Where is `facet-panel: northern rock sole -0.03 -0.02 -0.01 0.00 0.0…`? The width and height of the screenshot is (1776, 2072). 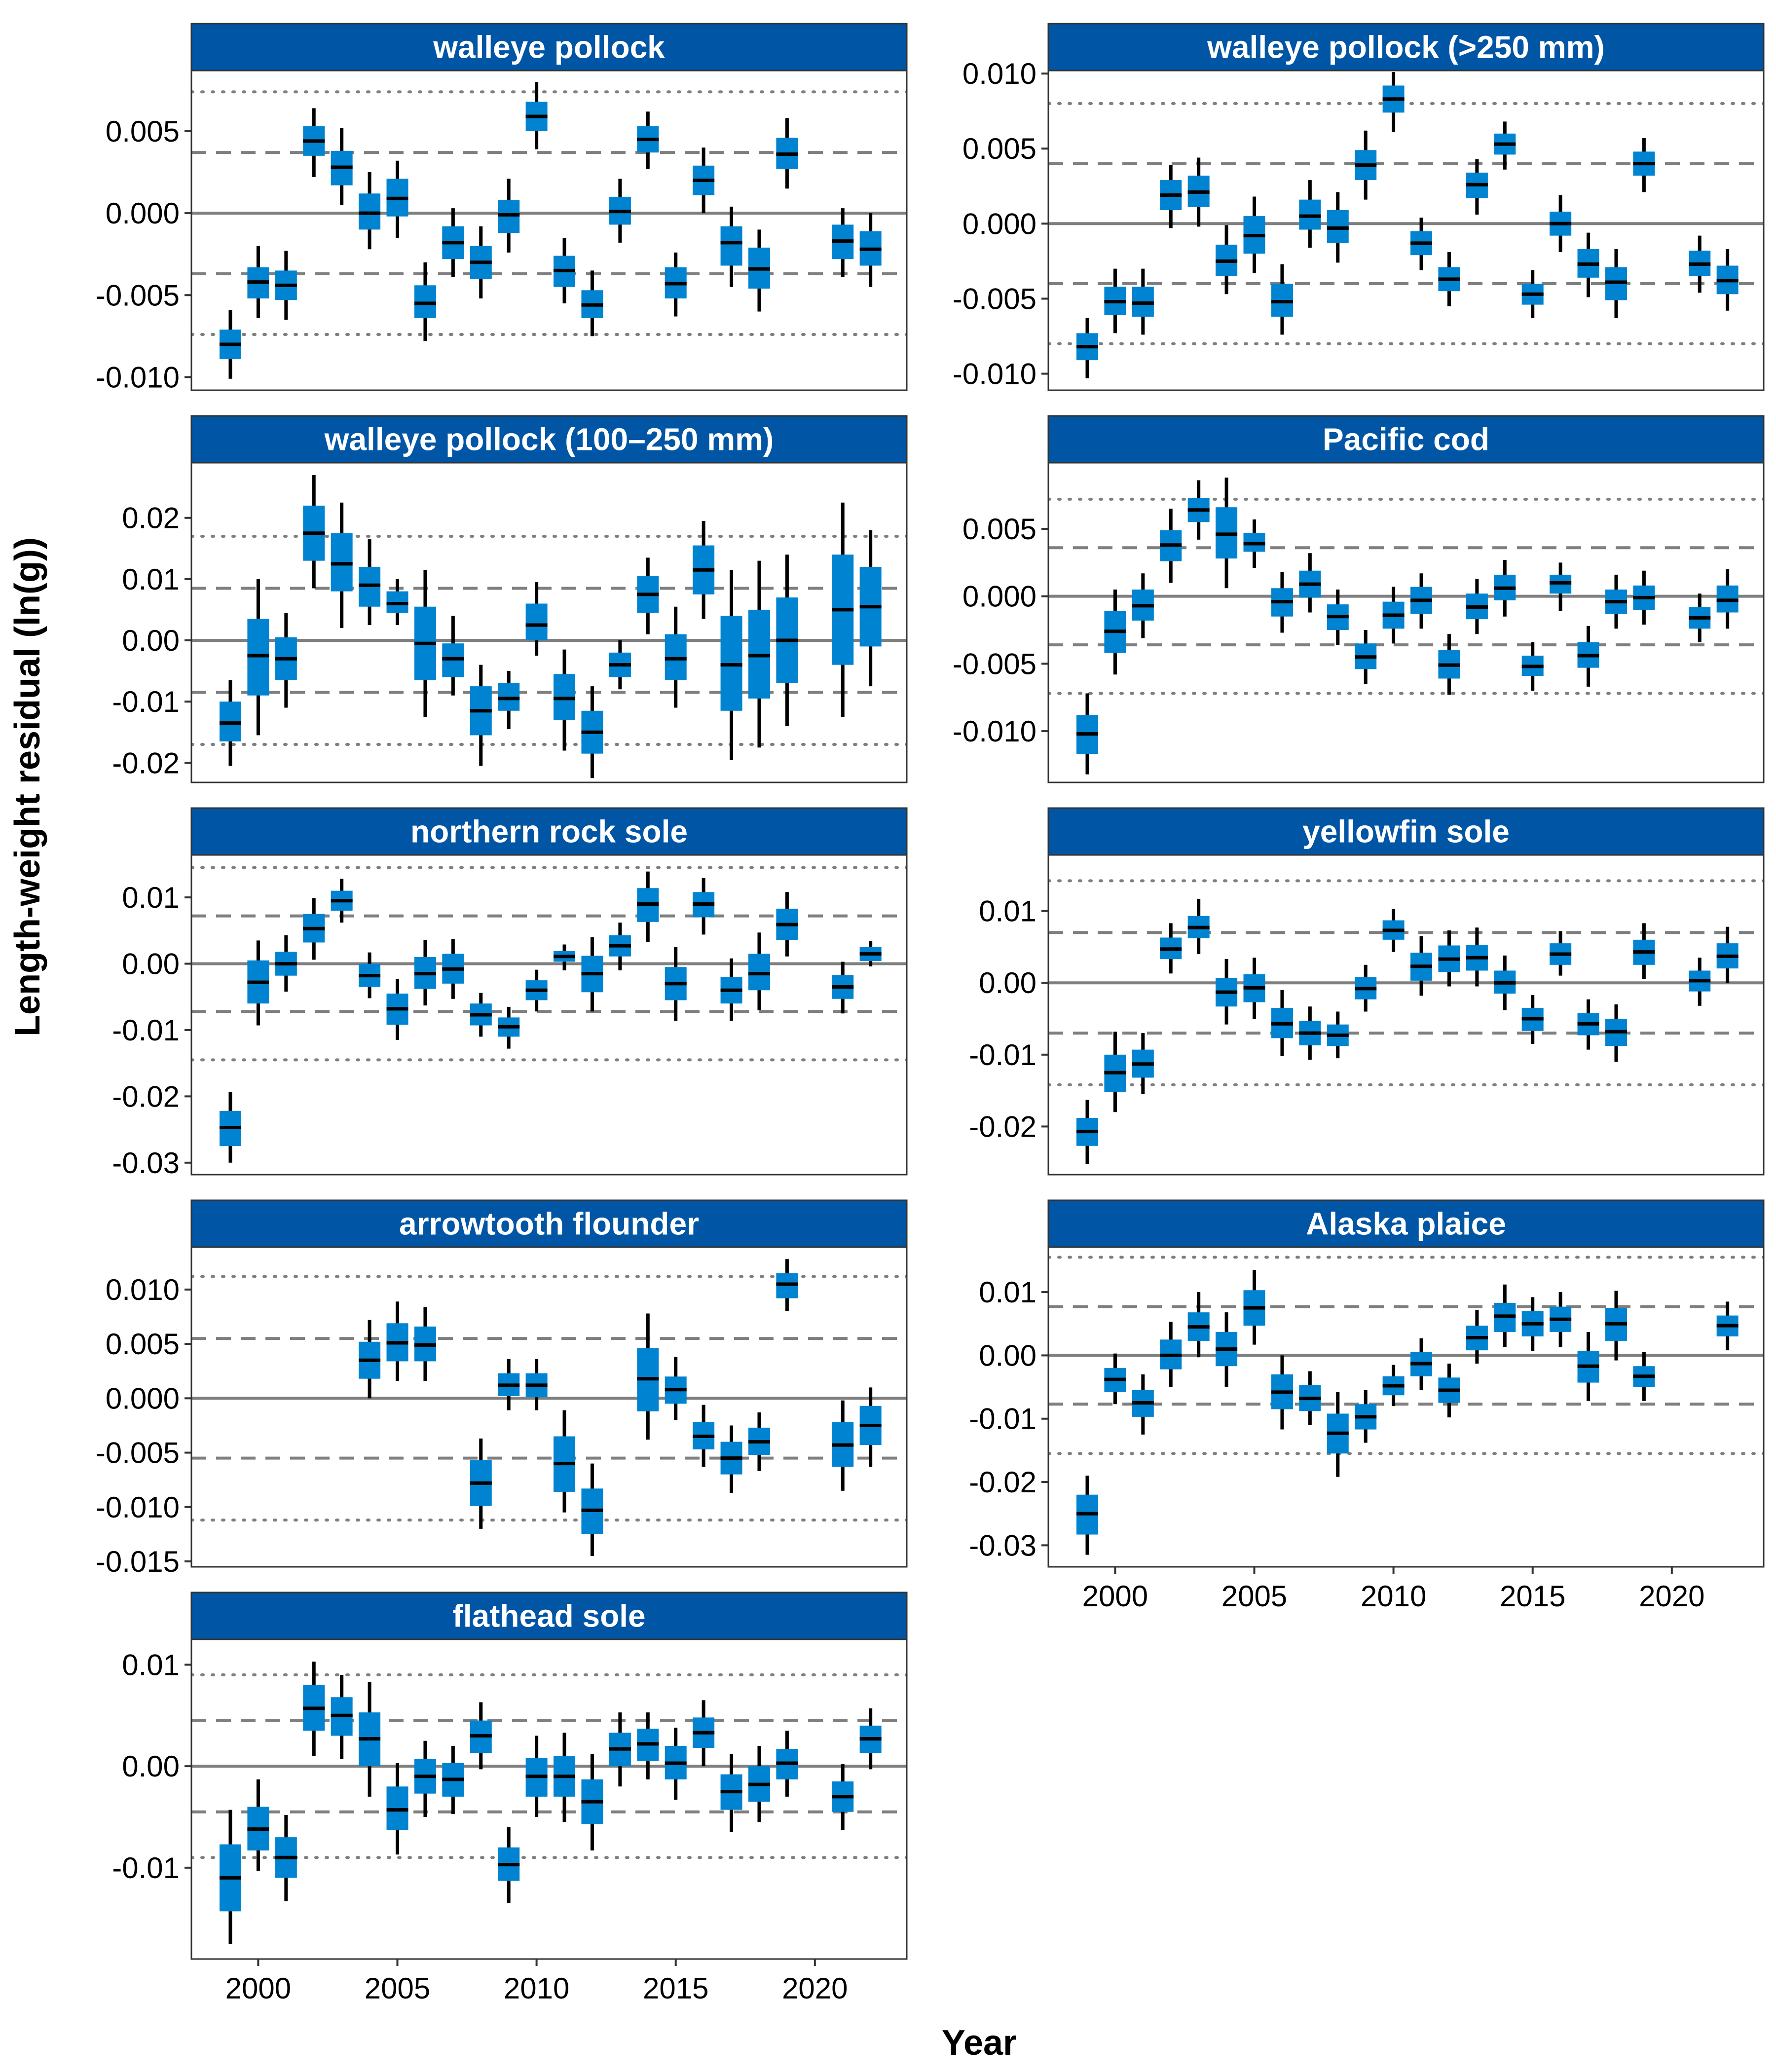
facet-panel: northern rock sole -0.03 -0.02 -0.01 0.00 0.0… is located at coordinates (510, 994).